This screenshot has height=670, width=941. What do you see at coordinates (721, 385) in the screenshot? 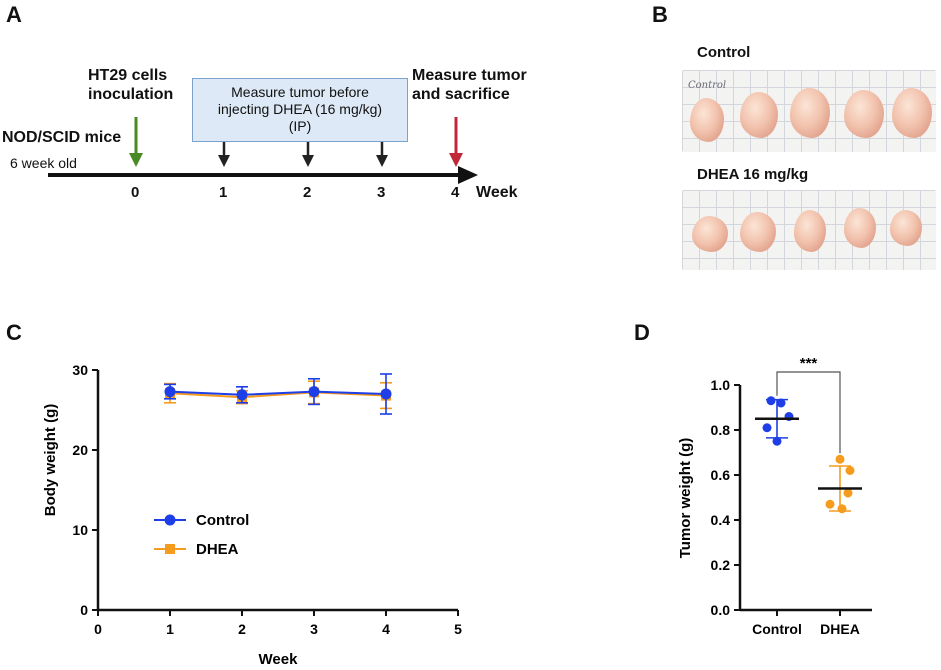
I see `tumor-weight-y-tick-label: 1.0` at bounding box center [721, 385].